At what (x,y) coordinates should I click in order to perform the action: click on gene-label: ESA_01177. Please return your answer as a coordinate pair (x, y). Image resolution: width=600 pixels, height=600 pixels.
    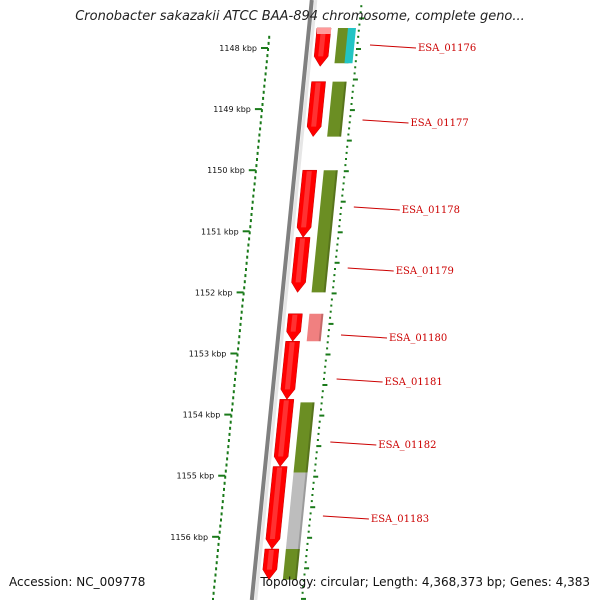
    Looking at the image, I should click on (415, 123).